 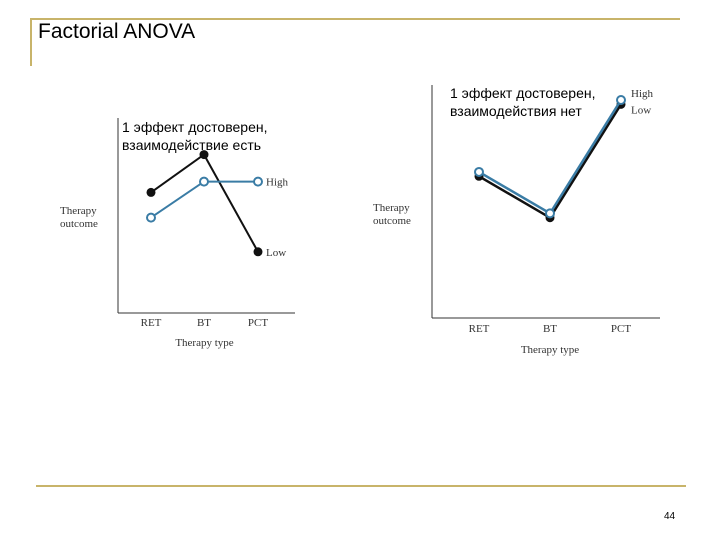 What do you see at coordinates (117, 31) in the screenshot?
I see `slide-title: Factorial ANOVA` at bounding box center [117, 31].